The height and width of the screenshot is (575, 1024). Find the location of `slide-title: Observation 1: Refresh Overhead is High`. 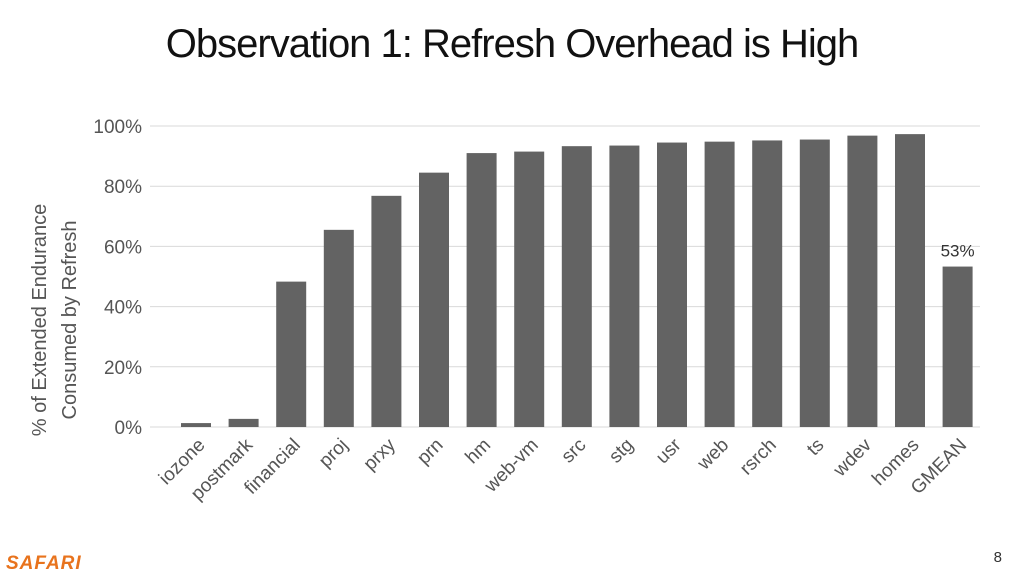

slide-title: Observation 1: Refresh Overhead is High is located at coordinates (512, 44).